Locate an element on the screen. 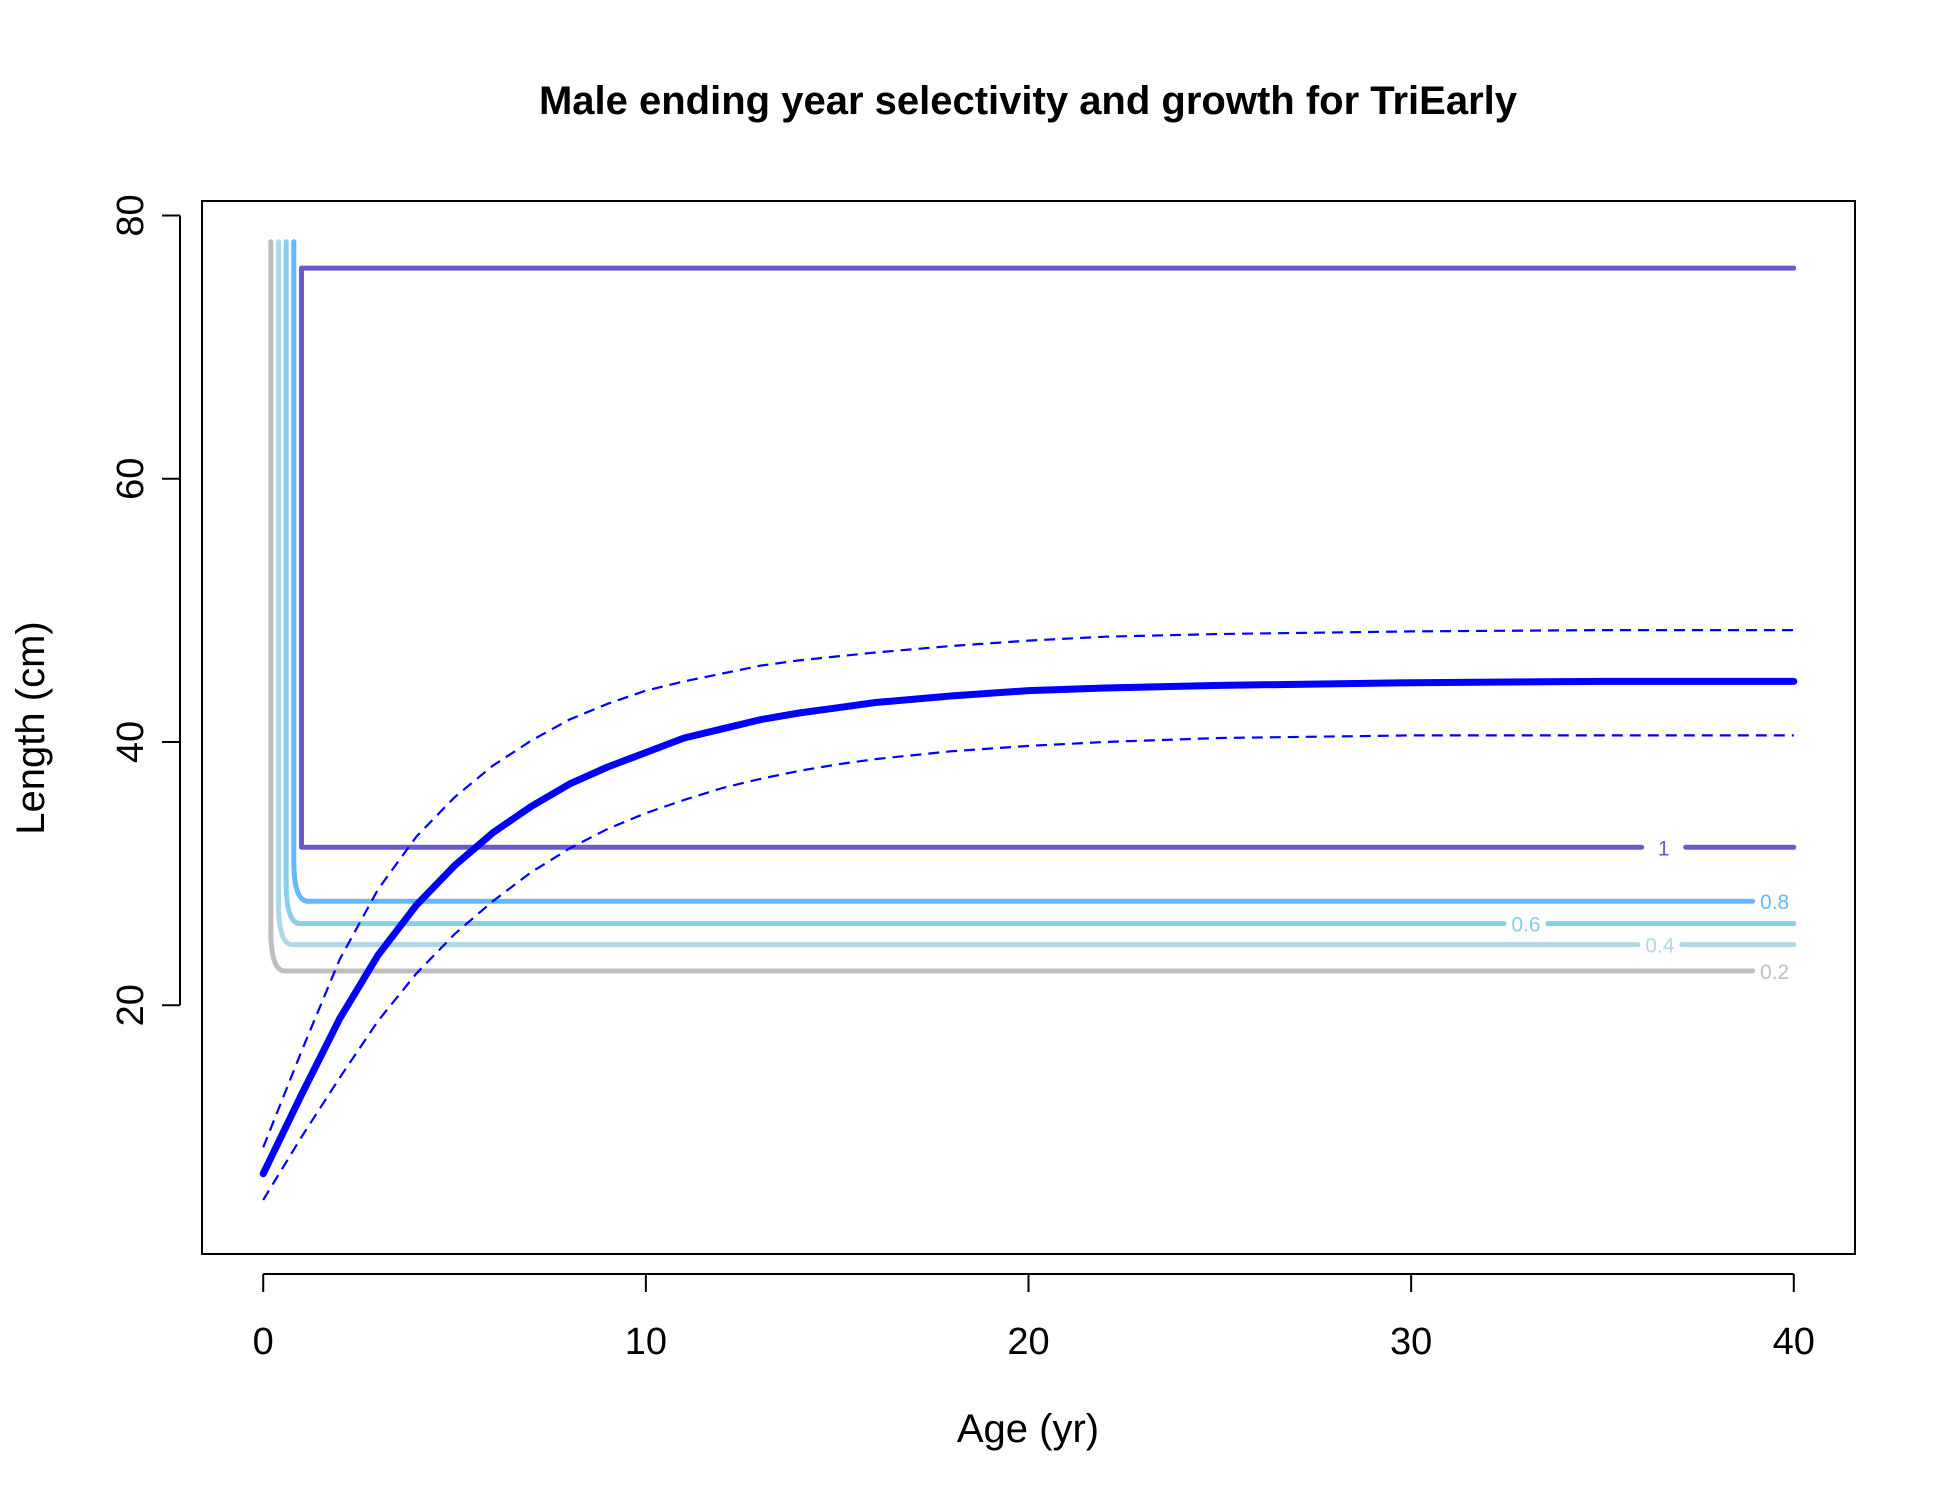 This screenshot has height=1500, width=1950. contour-label: 1 is located at coordinates (1664, 848).